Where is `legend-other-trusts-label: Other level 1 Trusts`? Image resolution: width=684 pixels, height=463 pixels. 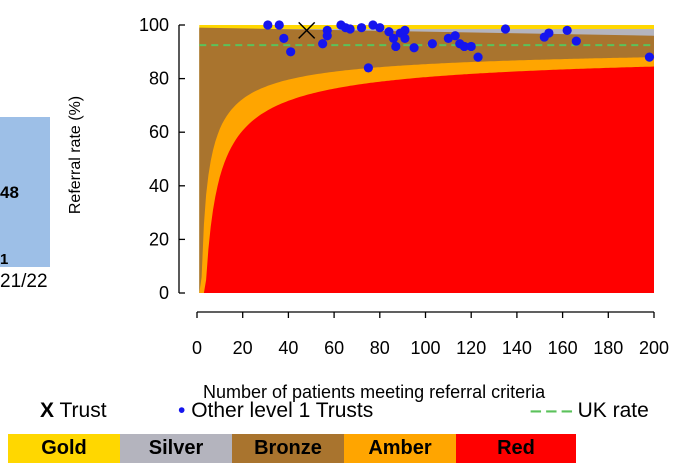
legend-other-trusts-label: Other level 1 Trusts is located at coordinates (282, 410).